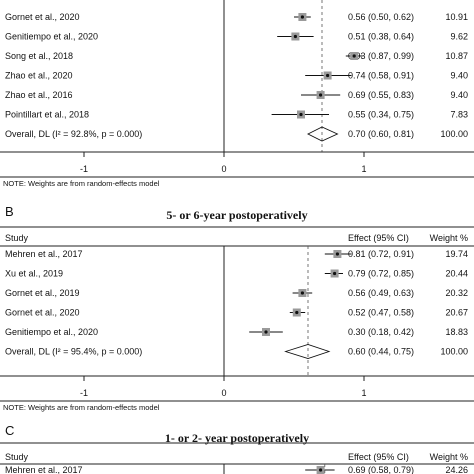 The image size is (474, 474). What do you see at coordinates (381, 293) in the screenshot?
I see `study-effect: 0.56 (0.49, 0.63)` at bounding box center [381, 293].